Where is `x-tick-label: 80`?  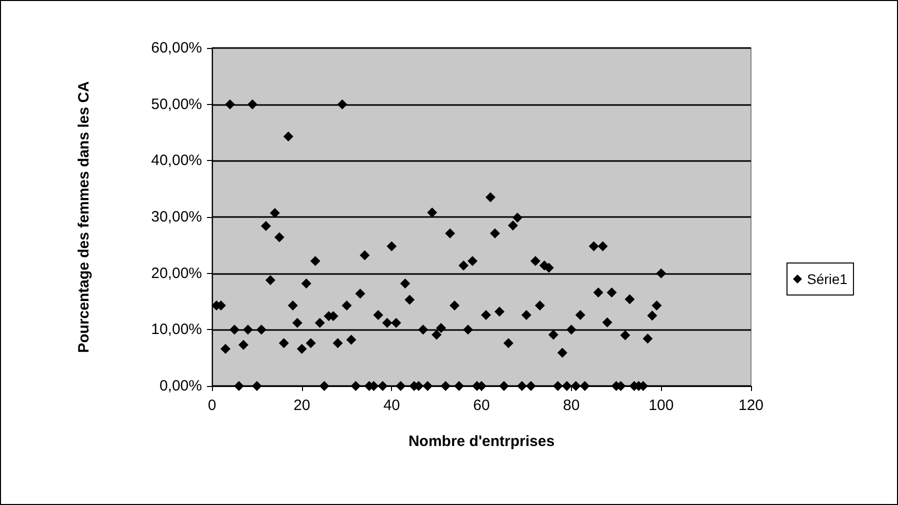 x-tick-label: 80 is located at coordinates (571, 405).